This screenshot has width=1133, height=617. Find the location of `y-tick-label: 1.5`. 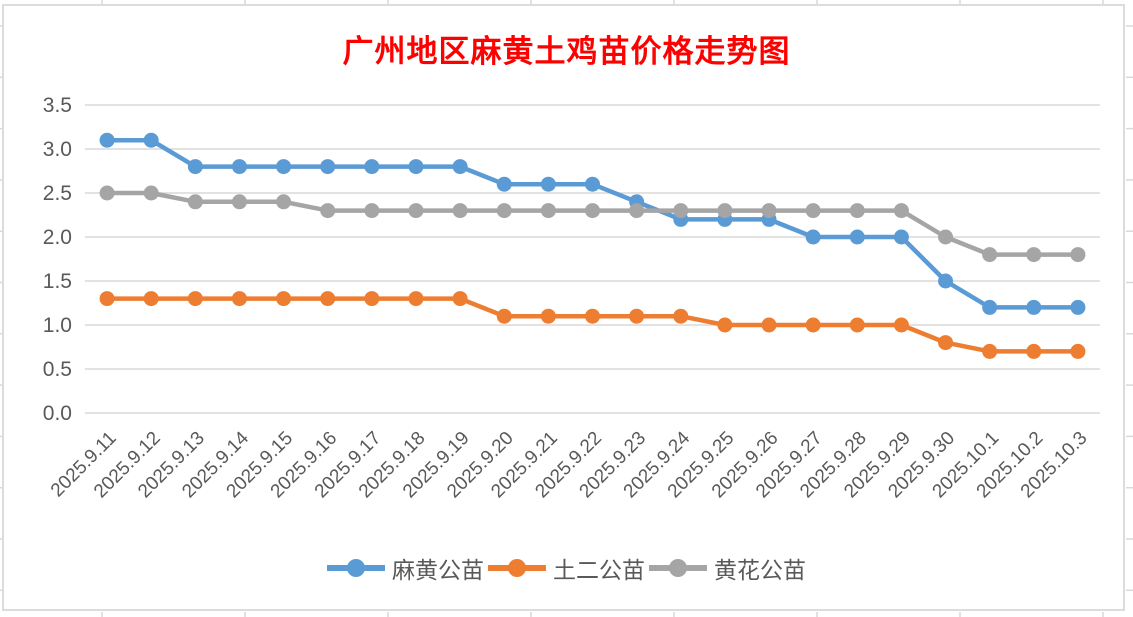

y-tick-label: 1.5 is located at coordinates (57, 281).